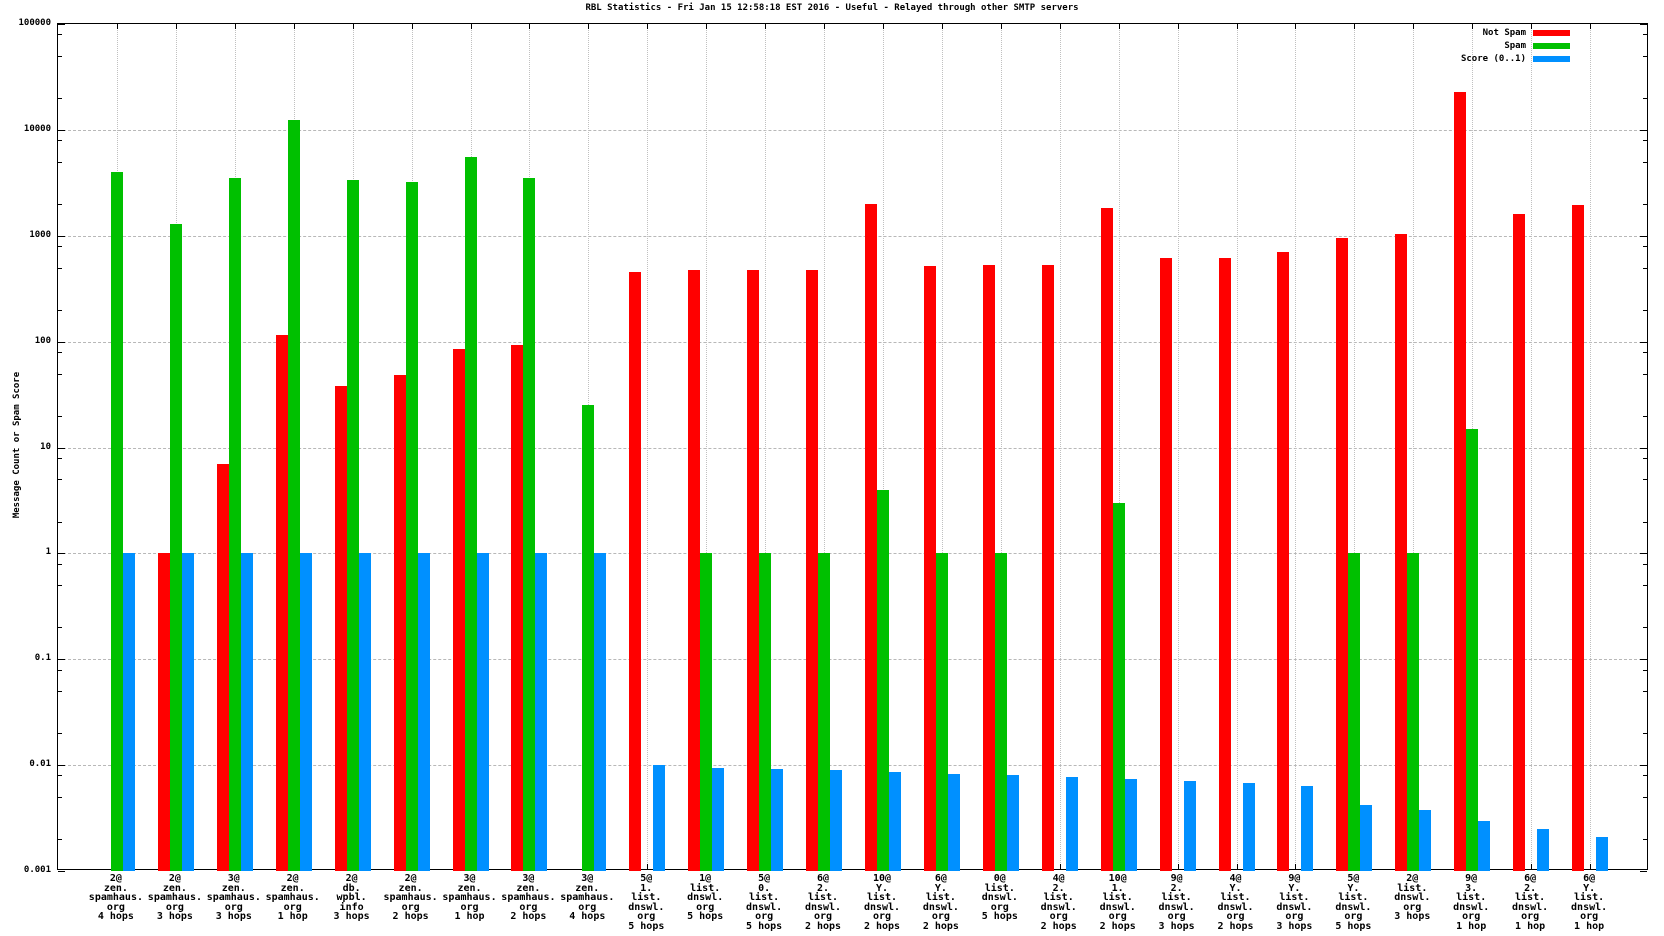 This screenshot has height=936, width=1664. Describe the element at coordinates (40, 764) in the screenshot. I see `y-tick-label: 0.01` at that location.